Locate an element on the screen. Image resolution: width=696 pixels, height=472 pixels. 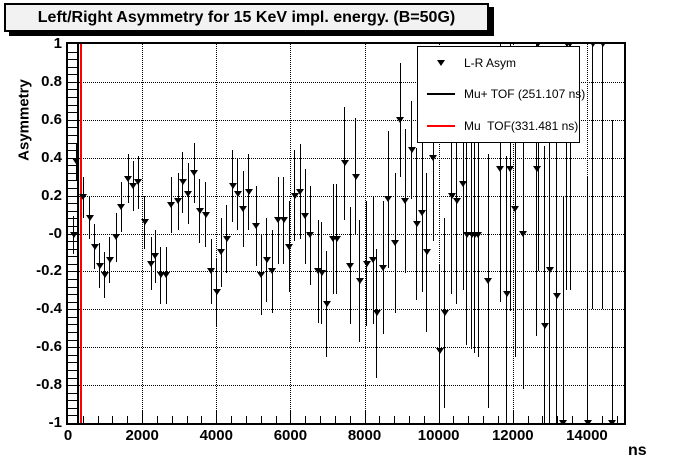
legend-entry-lr-asym: L-R Asym is located at coordinates (498, 62).